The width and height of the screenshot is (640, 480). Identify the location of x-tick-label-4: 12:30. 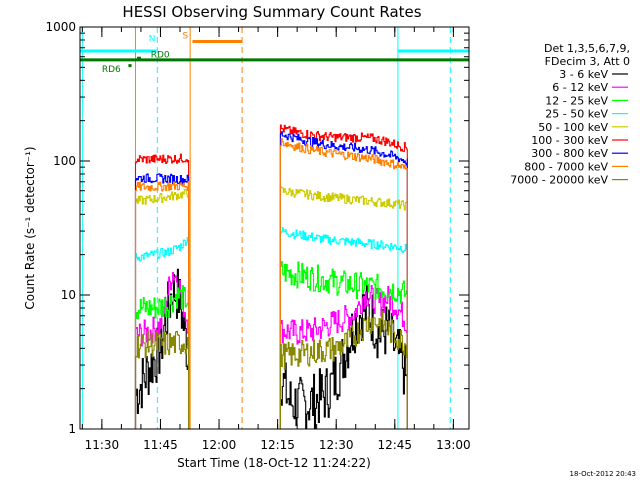
(336, 445).